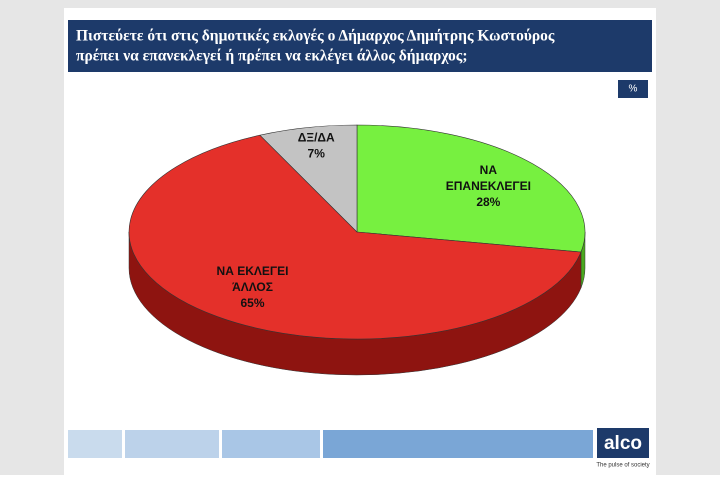 The width and height of the screenshot is (720, 480). I want to click on value-label: 7%, so click(317, 154).